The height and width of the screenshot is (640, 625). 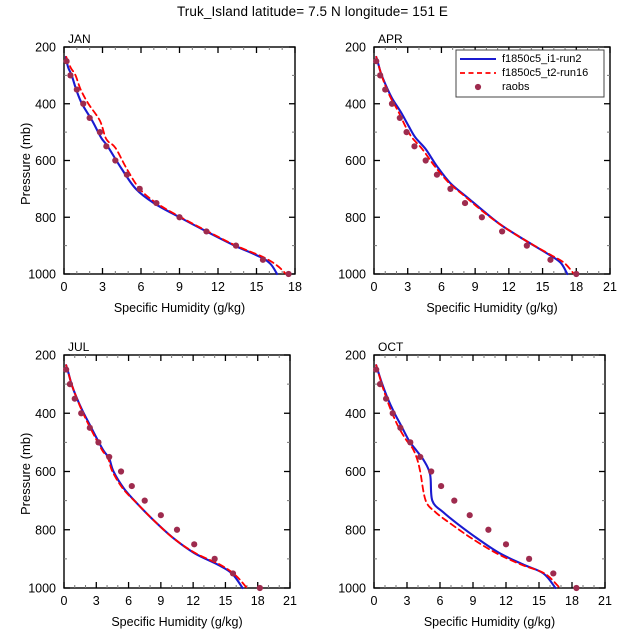 I want to click on panel-title: JAN, so click(x=79, y=39).